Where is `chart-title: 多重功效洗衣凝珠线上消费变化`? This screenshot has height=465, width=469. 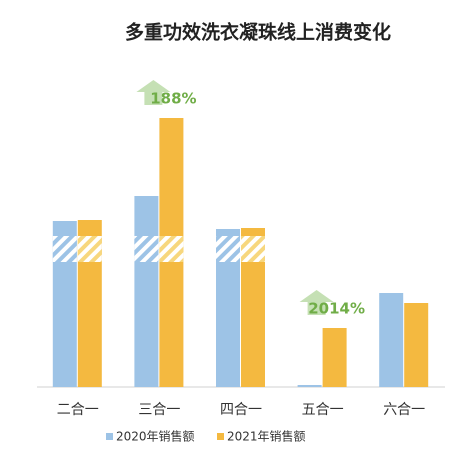 chart-title: 多重功效洗衣凝珠线上消费变化 is located at coordinates (258, 32).